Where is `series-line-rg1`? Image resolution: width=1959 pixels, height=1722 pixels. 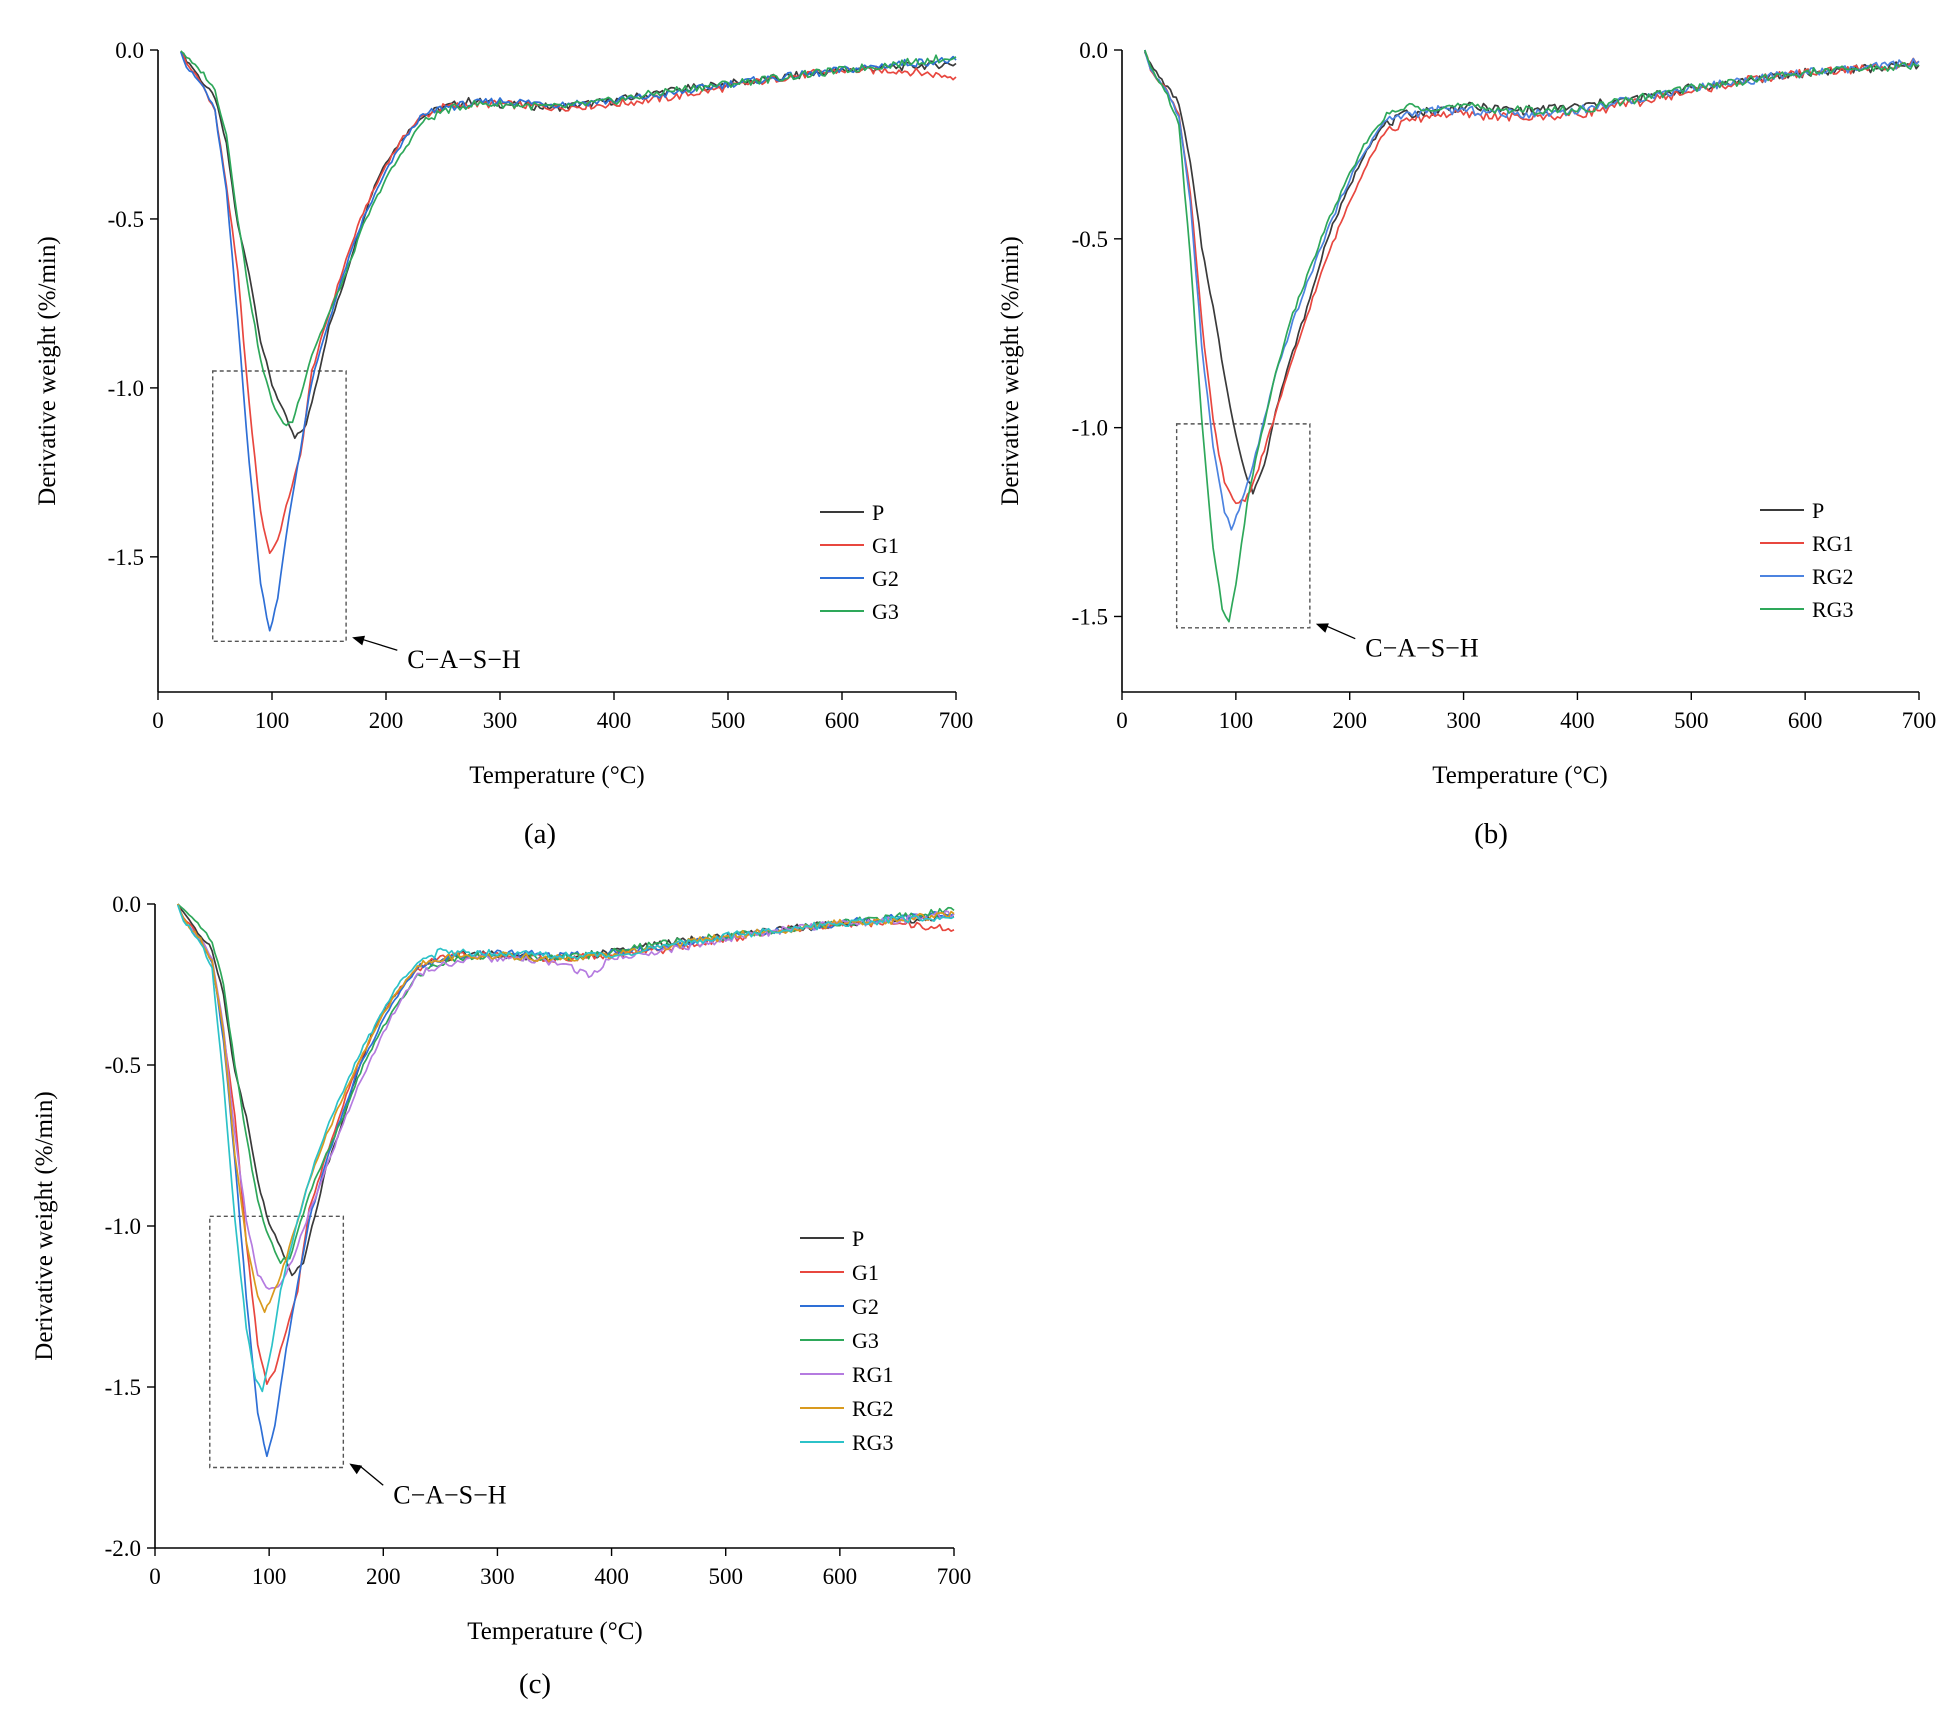
series-line-rg1 is located at coordinates (1532, 277).